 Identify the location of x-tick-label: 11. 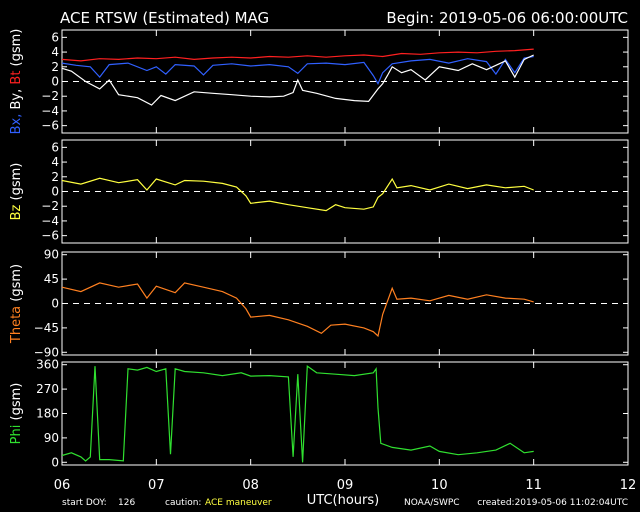
(533, 485).